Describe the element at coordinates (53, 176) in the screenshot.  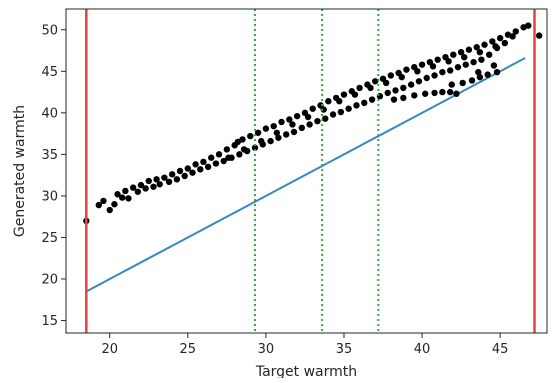
I see `y-axis-ticks: 15 20 25 30 35 40 45 50` at that location.